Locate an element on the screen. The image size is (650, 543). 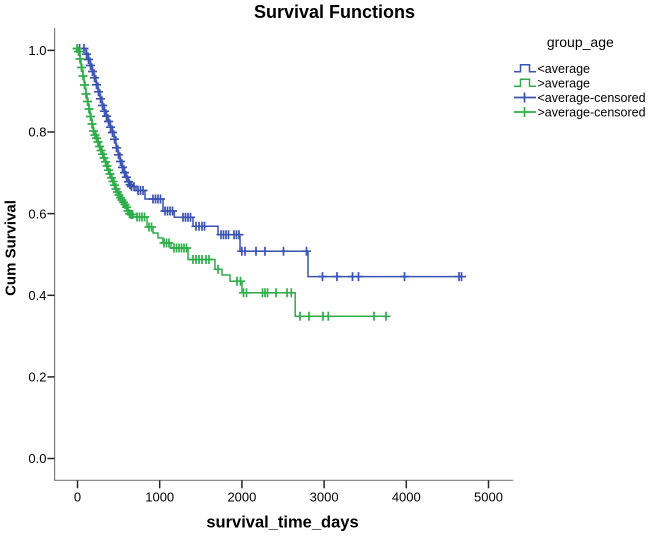
svg-text: 4000 is located at coordinates (406, 496).